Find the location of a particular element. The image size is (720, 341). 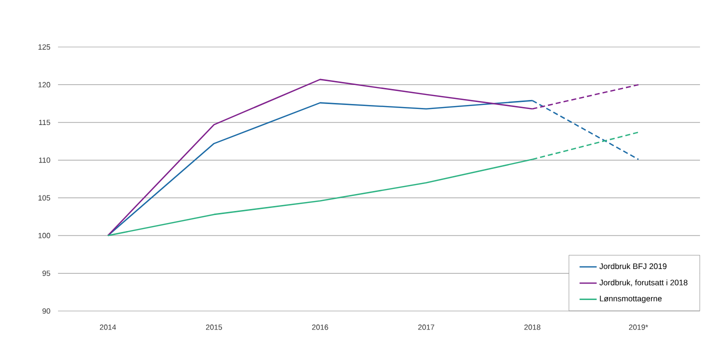

legend-label: Jordbruk BFJ 2019 is located at coordinates (632, 266).